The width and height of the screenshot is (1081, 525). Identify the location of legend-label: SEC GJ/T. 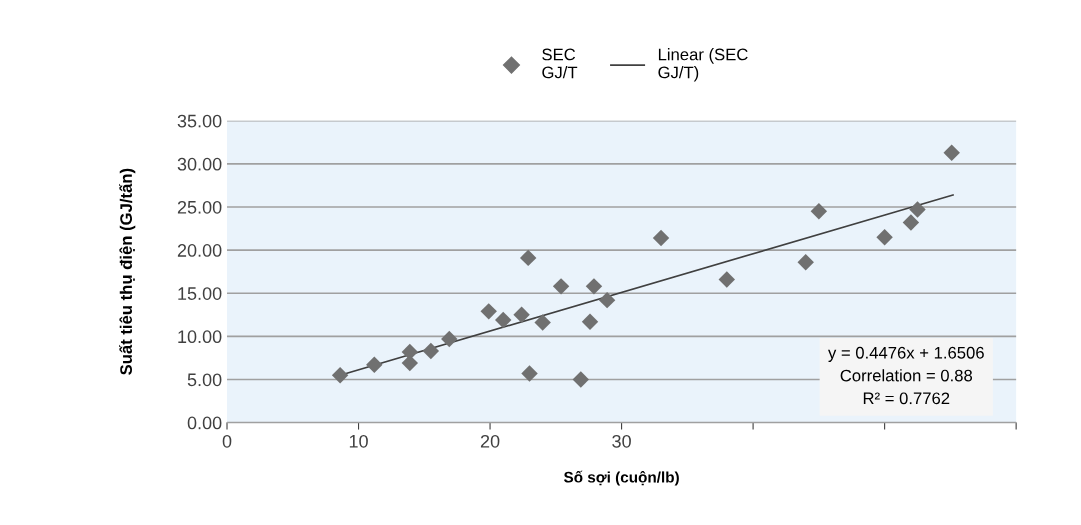
(560, 63).